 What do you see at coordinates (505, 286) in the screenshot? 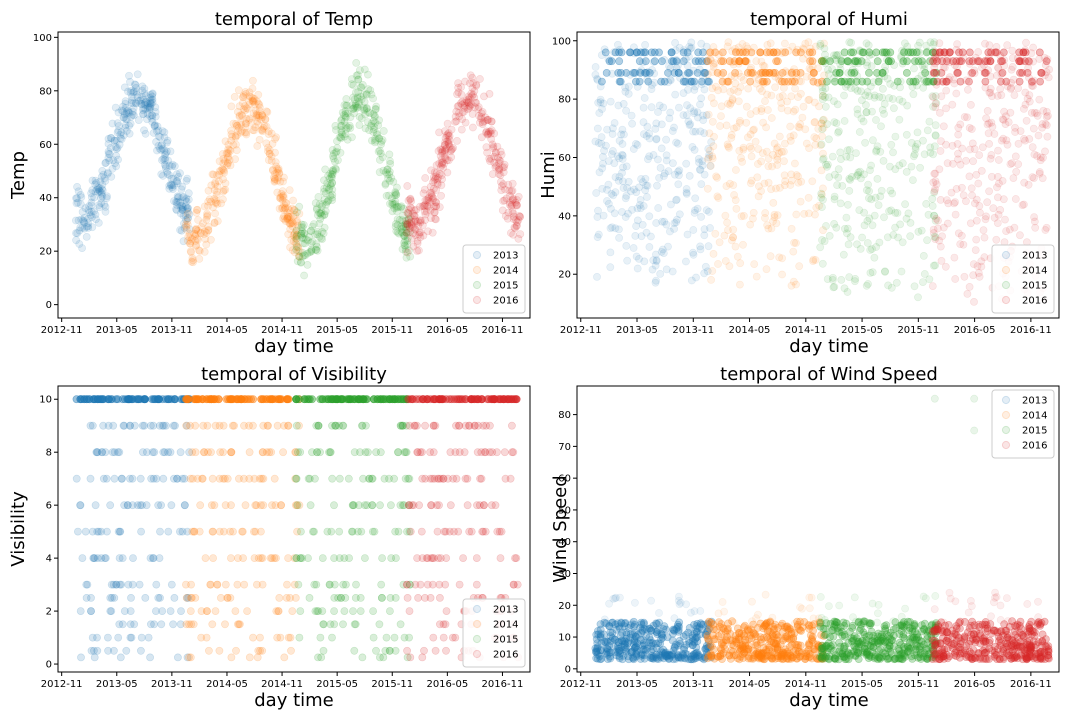
I see `legend-label: 2015` at bounding box center [505, 286].